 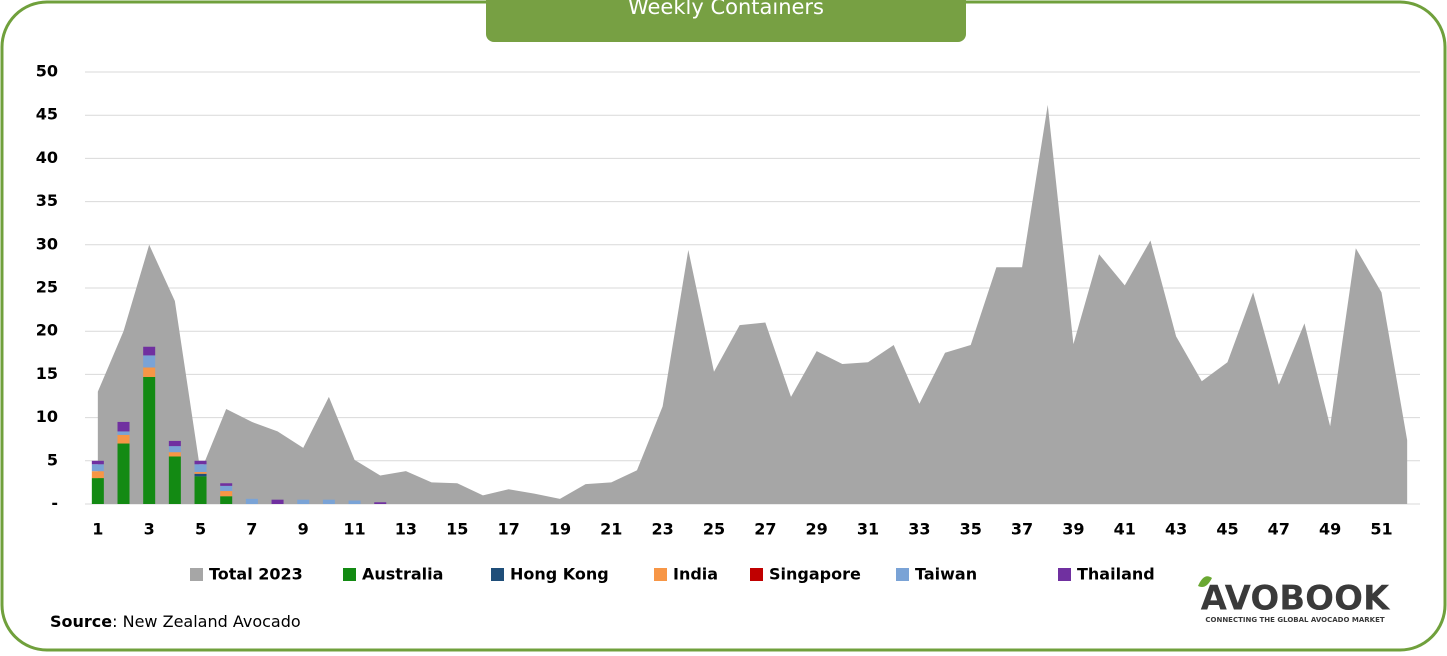 What do you see at coordinates (1279, 529) in the screenshot?
I see `x-tick-label: 47` at bounding box center [1279, 529].